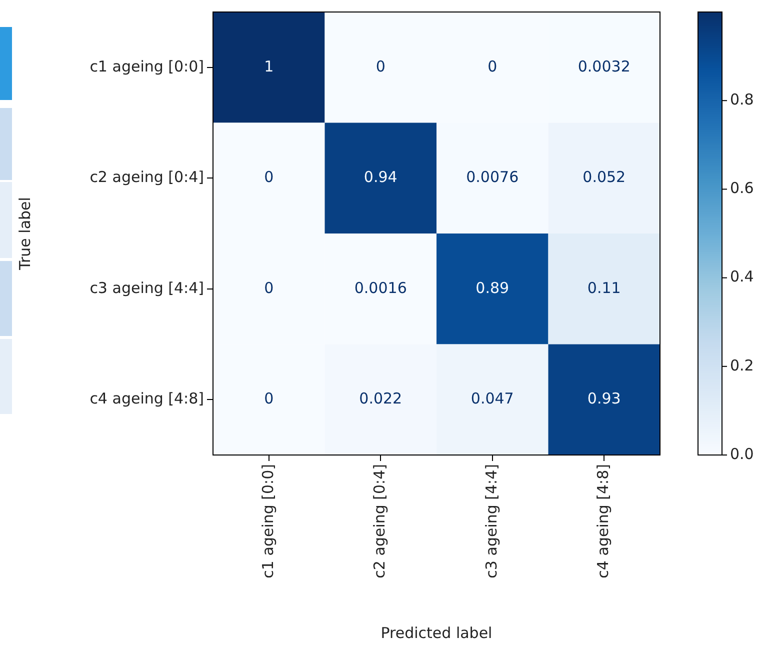 The width and height of the screenshot is (772, 647). I want to click on data-label: 0.0032, so click(604, 66).